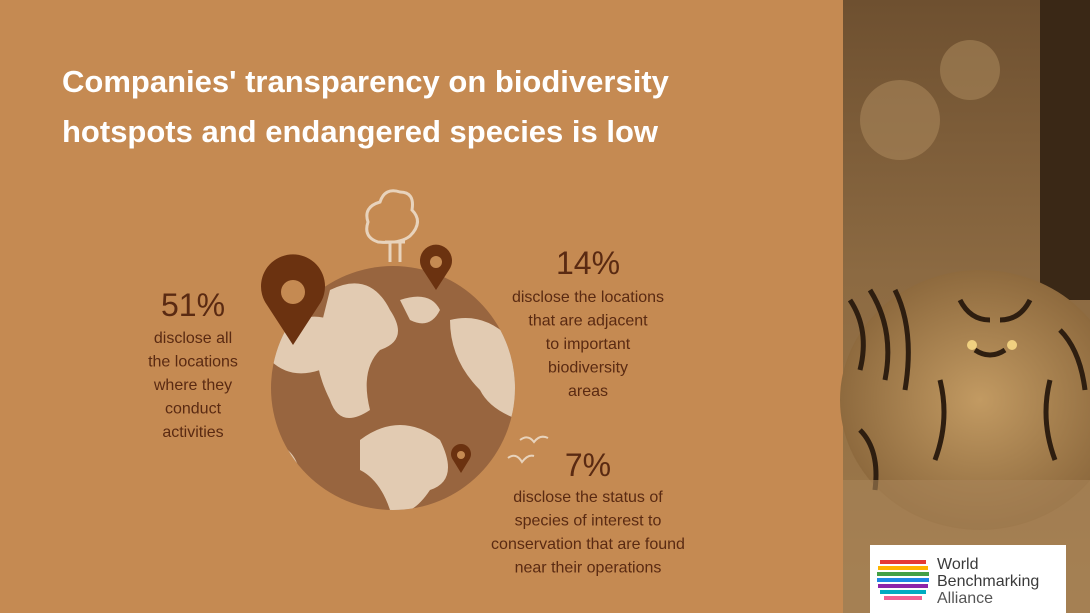 The image size is (1090, 613). I want to click on stat-description: activities, so click(192, 432).